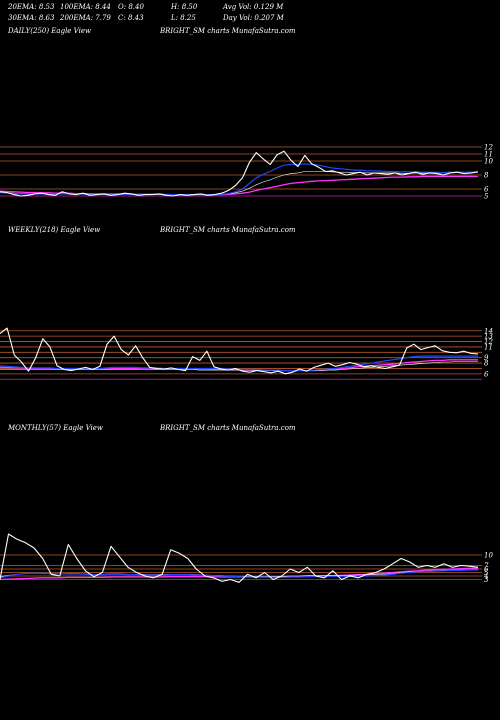 The image size is (500, 720). What do you see at coordinates (488, 347) in the screenshot?
I see `weekly-y-tick-label: 11` at bounding box center [488, 347].